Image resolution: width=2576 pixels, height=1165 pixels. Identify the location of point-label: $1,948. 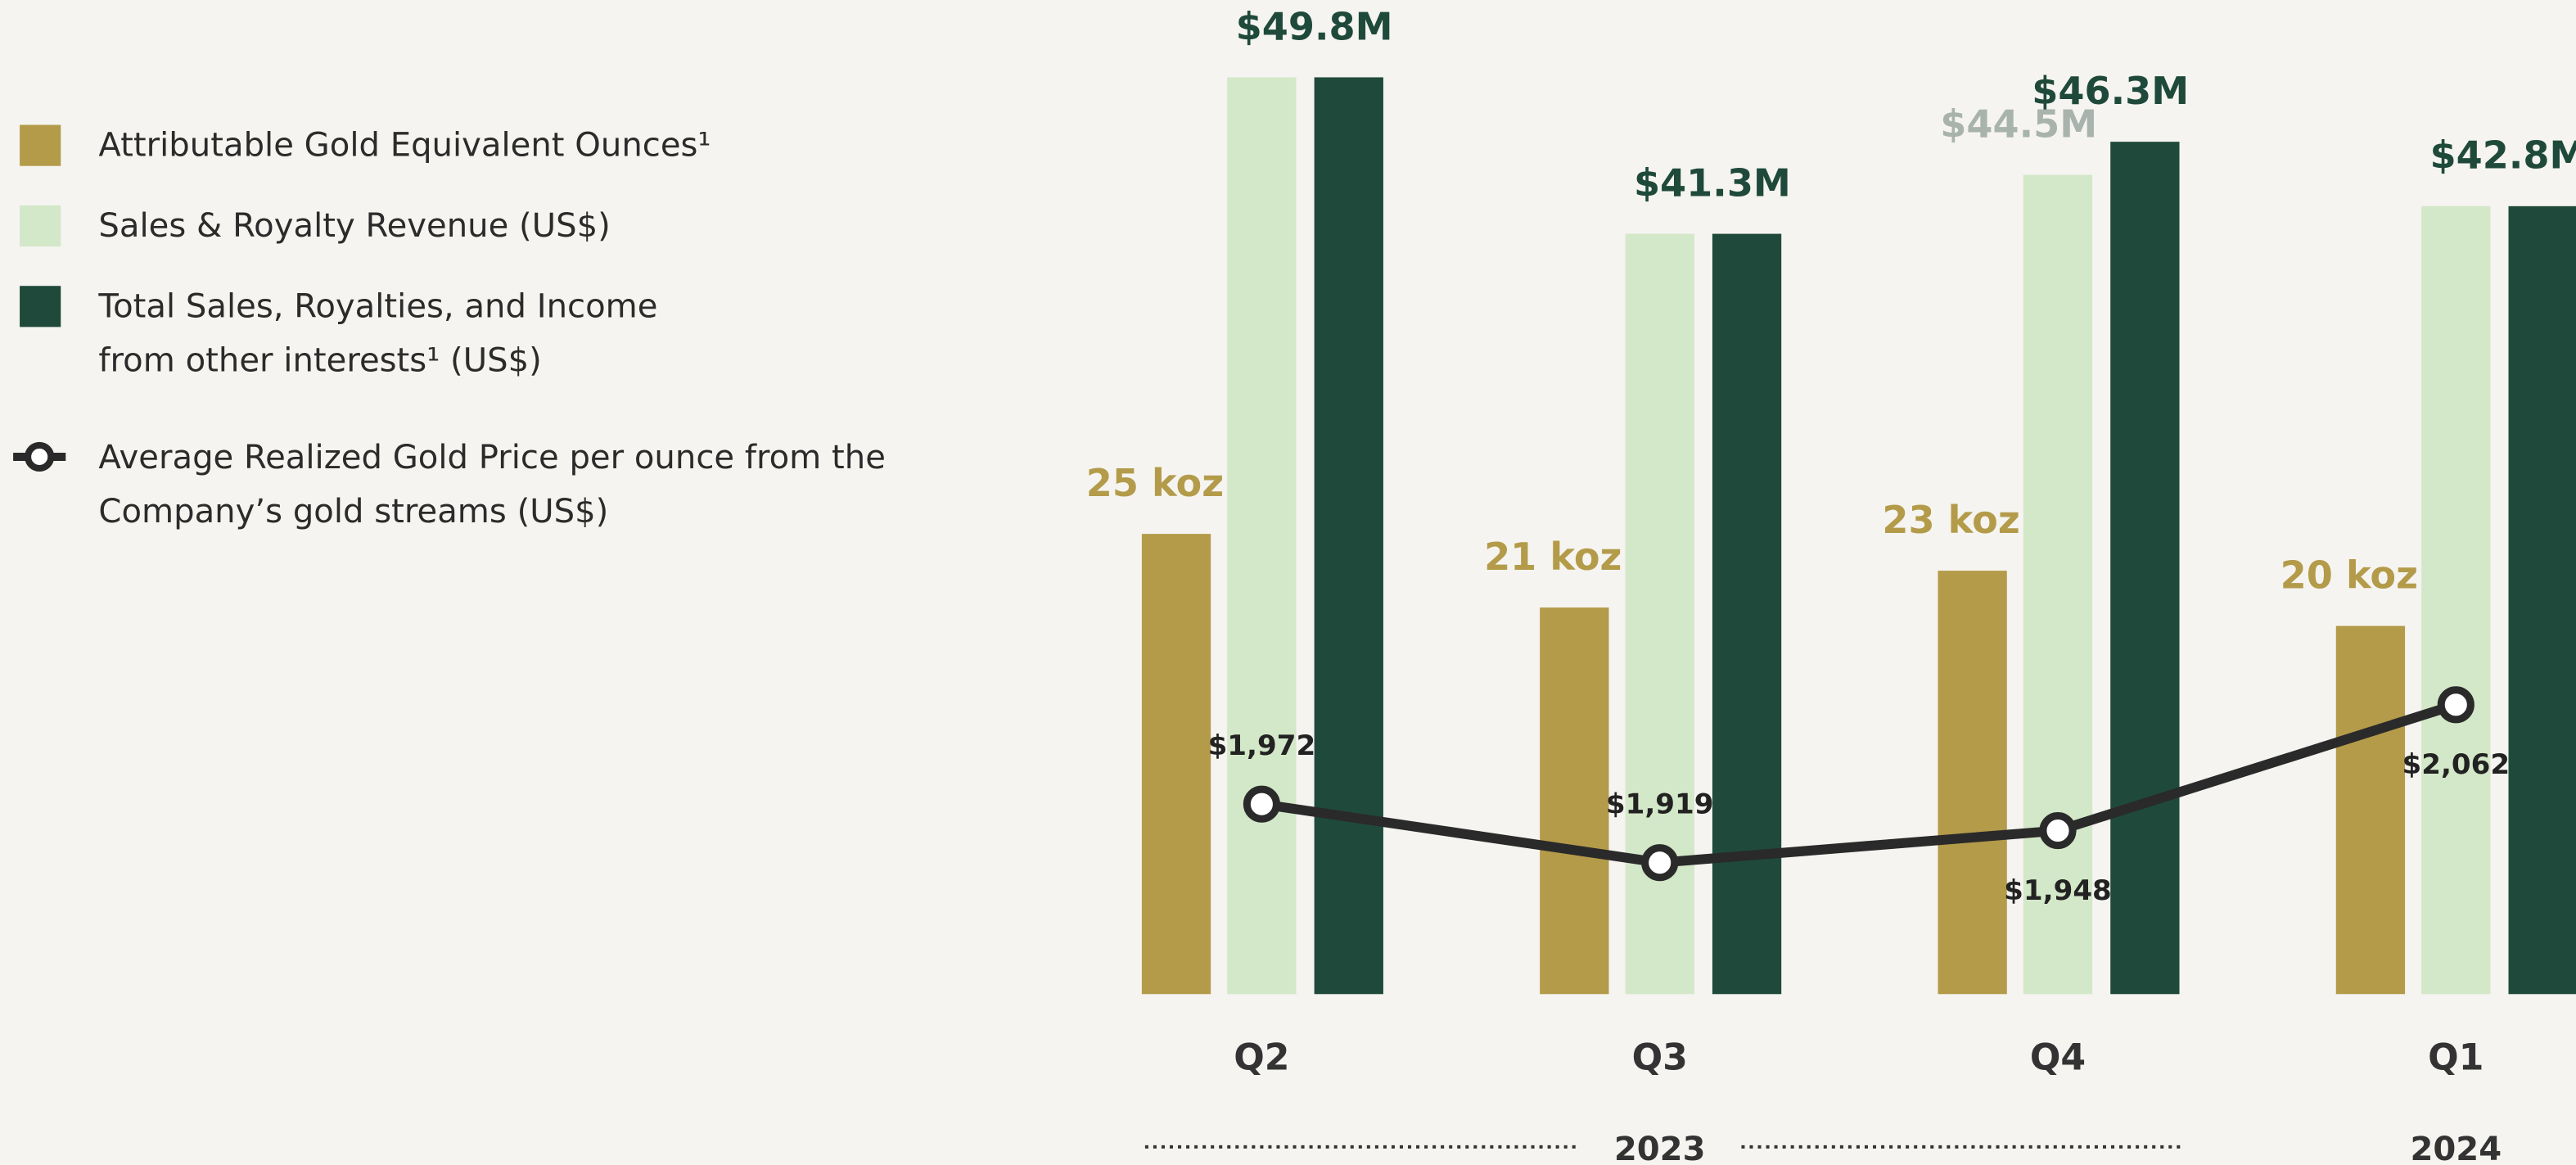
(2058, 890).